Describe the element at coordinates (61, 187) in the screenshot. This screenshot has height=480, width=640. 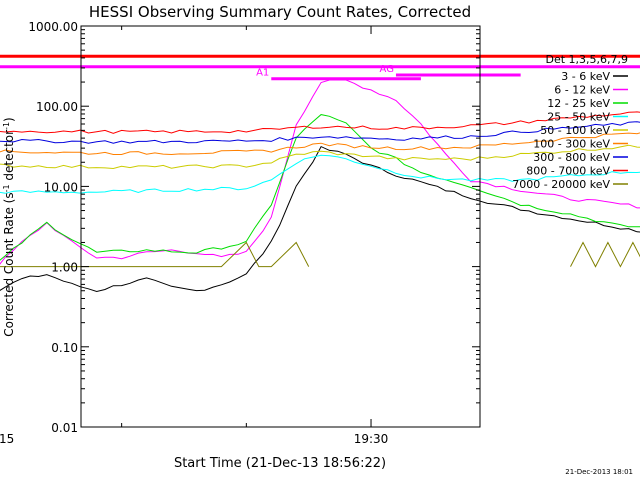
I see `y-tick-label-3: 10.00` at that location.